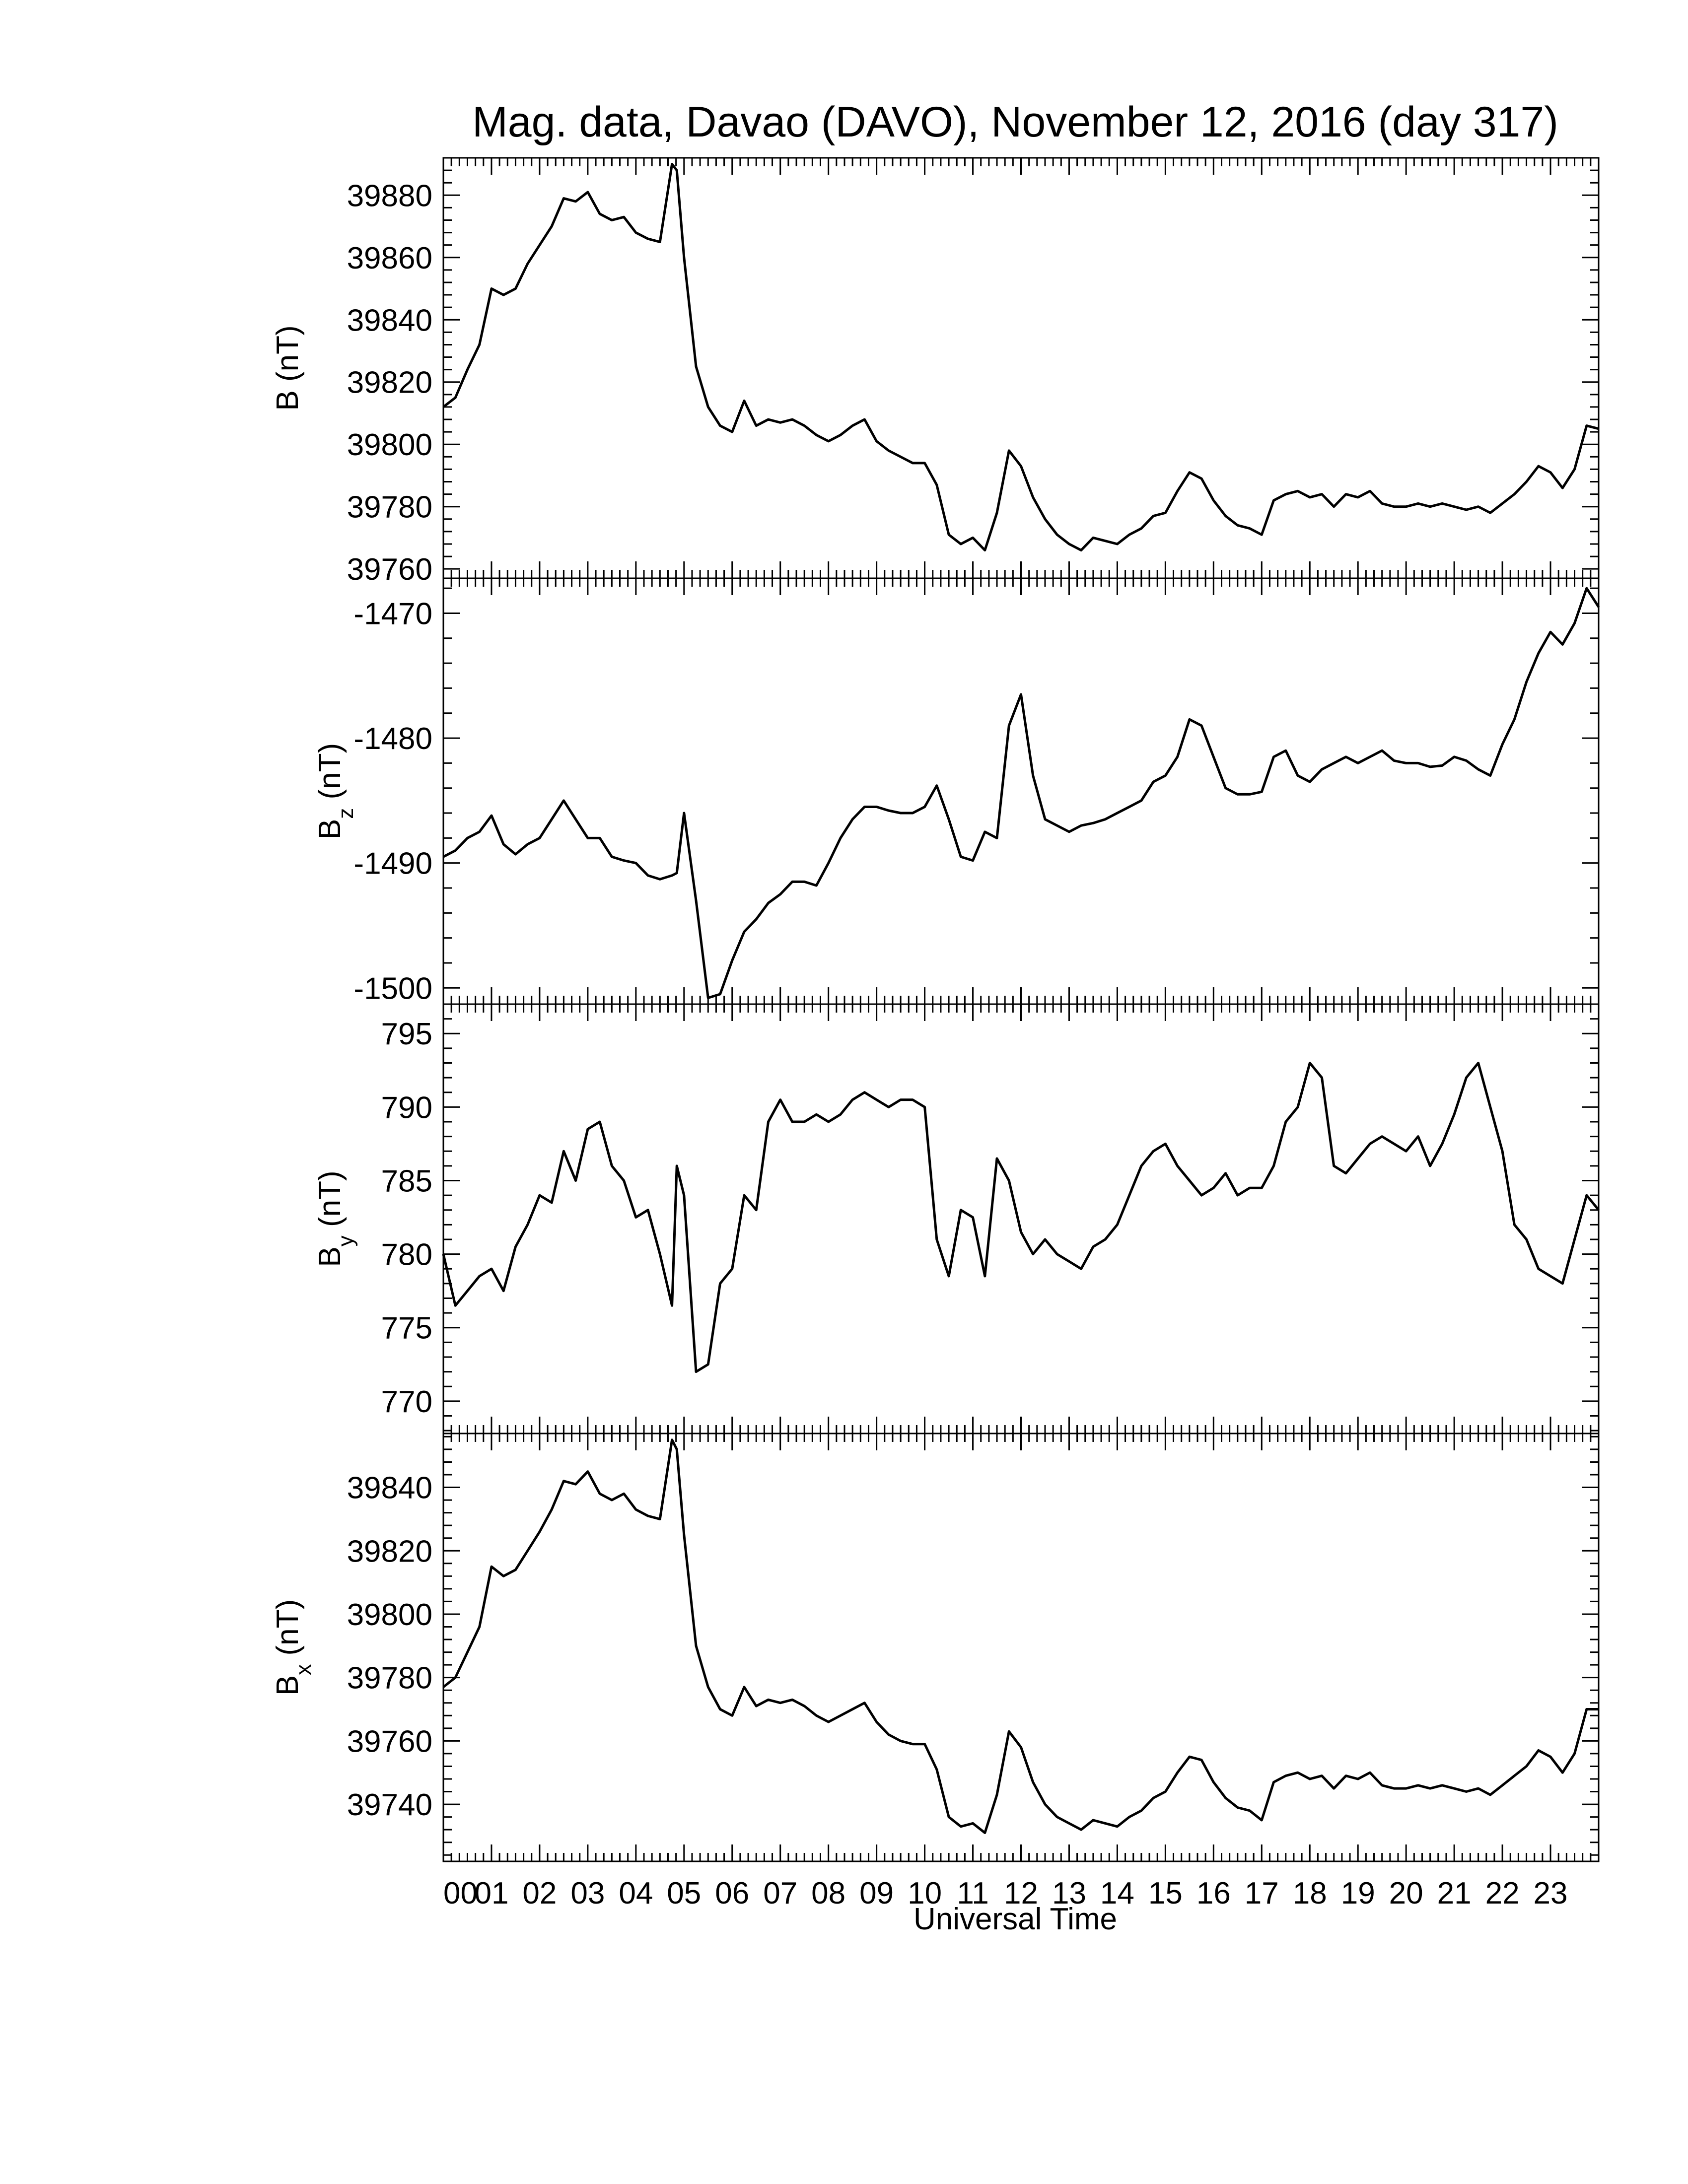 The image size is (1688, 2184). I want to click on y-axis-title: B (nT), so click(288, 367).